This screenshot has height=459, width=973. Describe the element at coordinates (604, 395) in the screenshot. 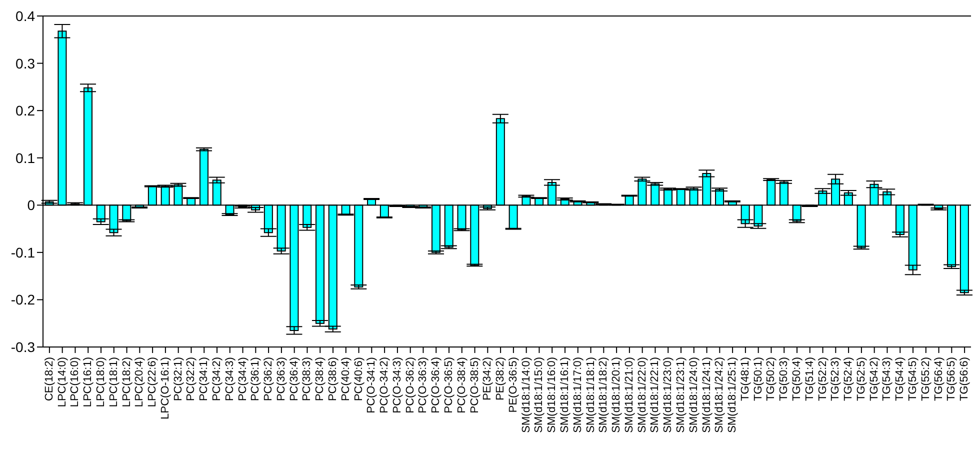

I see `x-tick-label: SM(d18:1/18:2)` at that location.